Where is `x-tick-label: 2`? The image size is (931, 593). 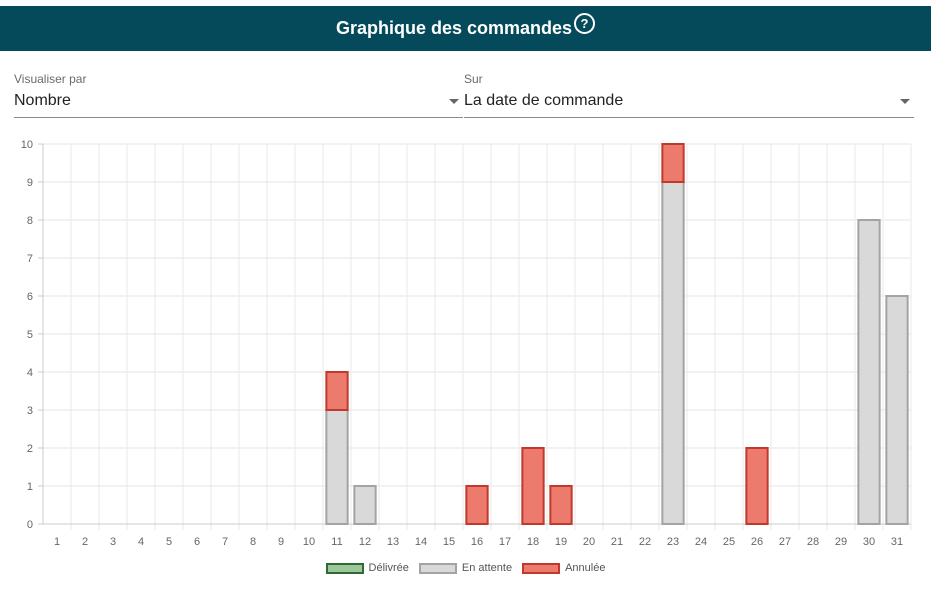
x-tick-label: 2 is located at coordinates (85, 542).